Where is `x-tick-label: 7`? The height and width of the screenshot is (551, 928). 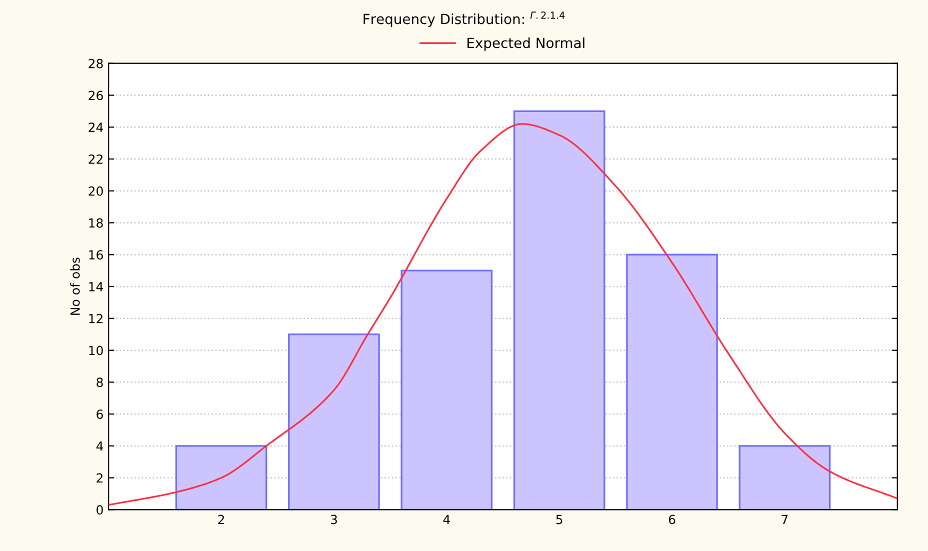 x-tick-label: 7 is located at coordinates (785, 519).